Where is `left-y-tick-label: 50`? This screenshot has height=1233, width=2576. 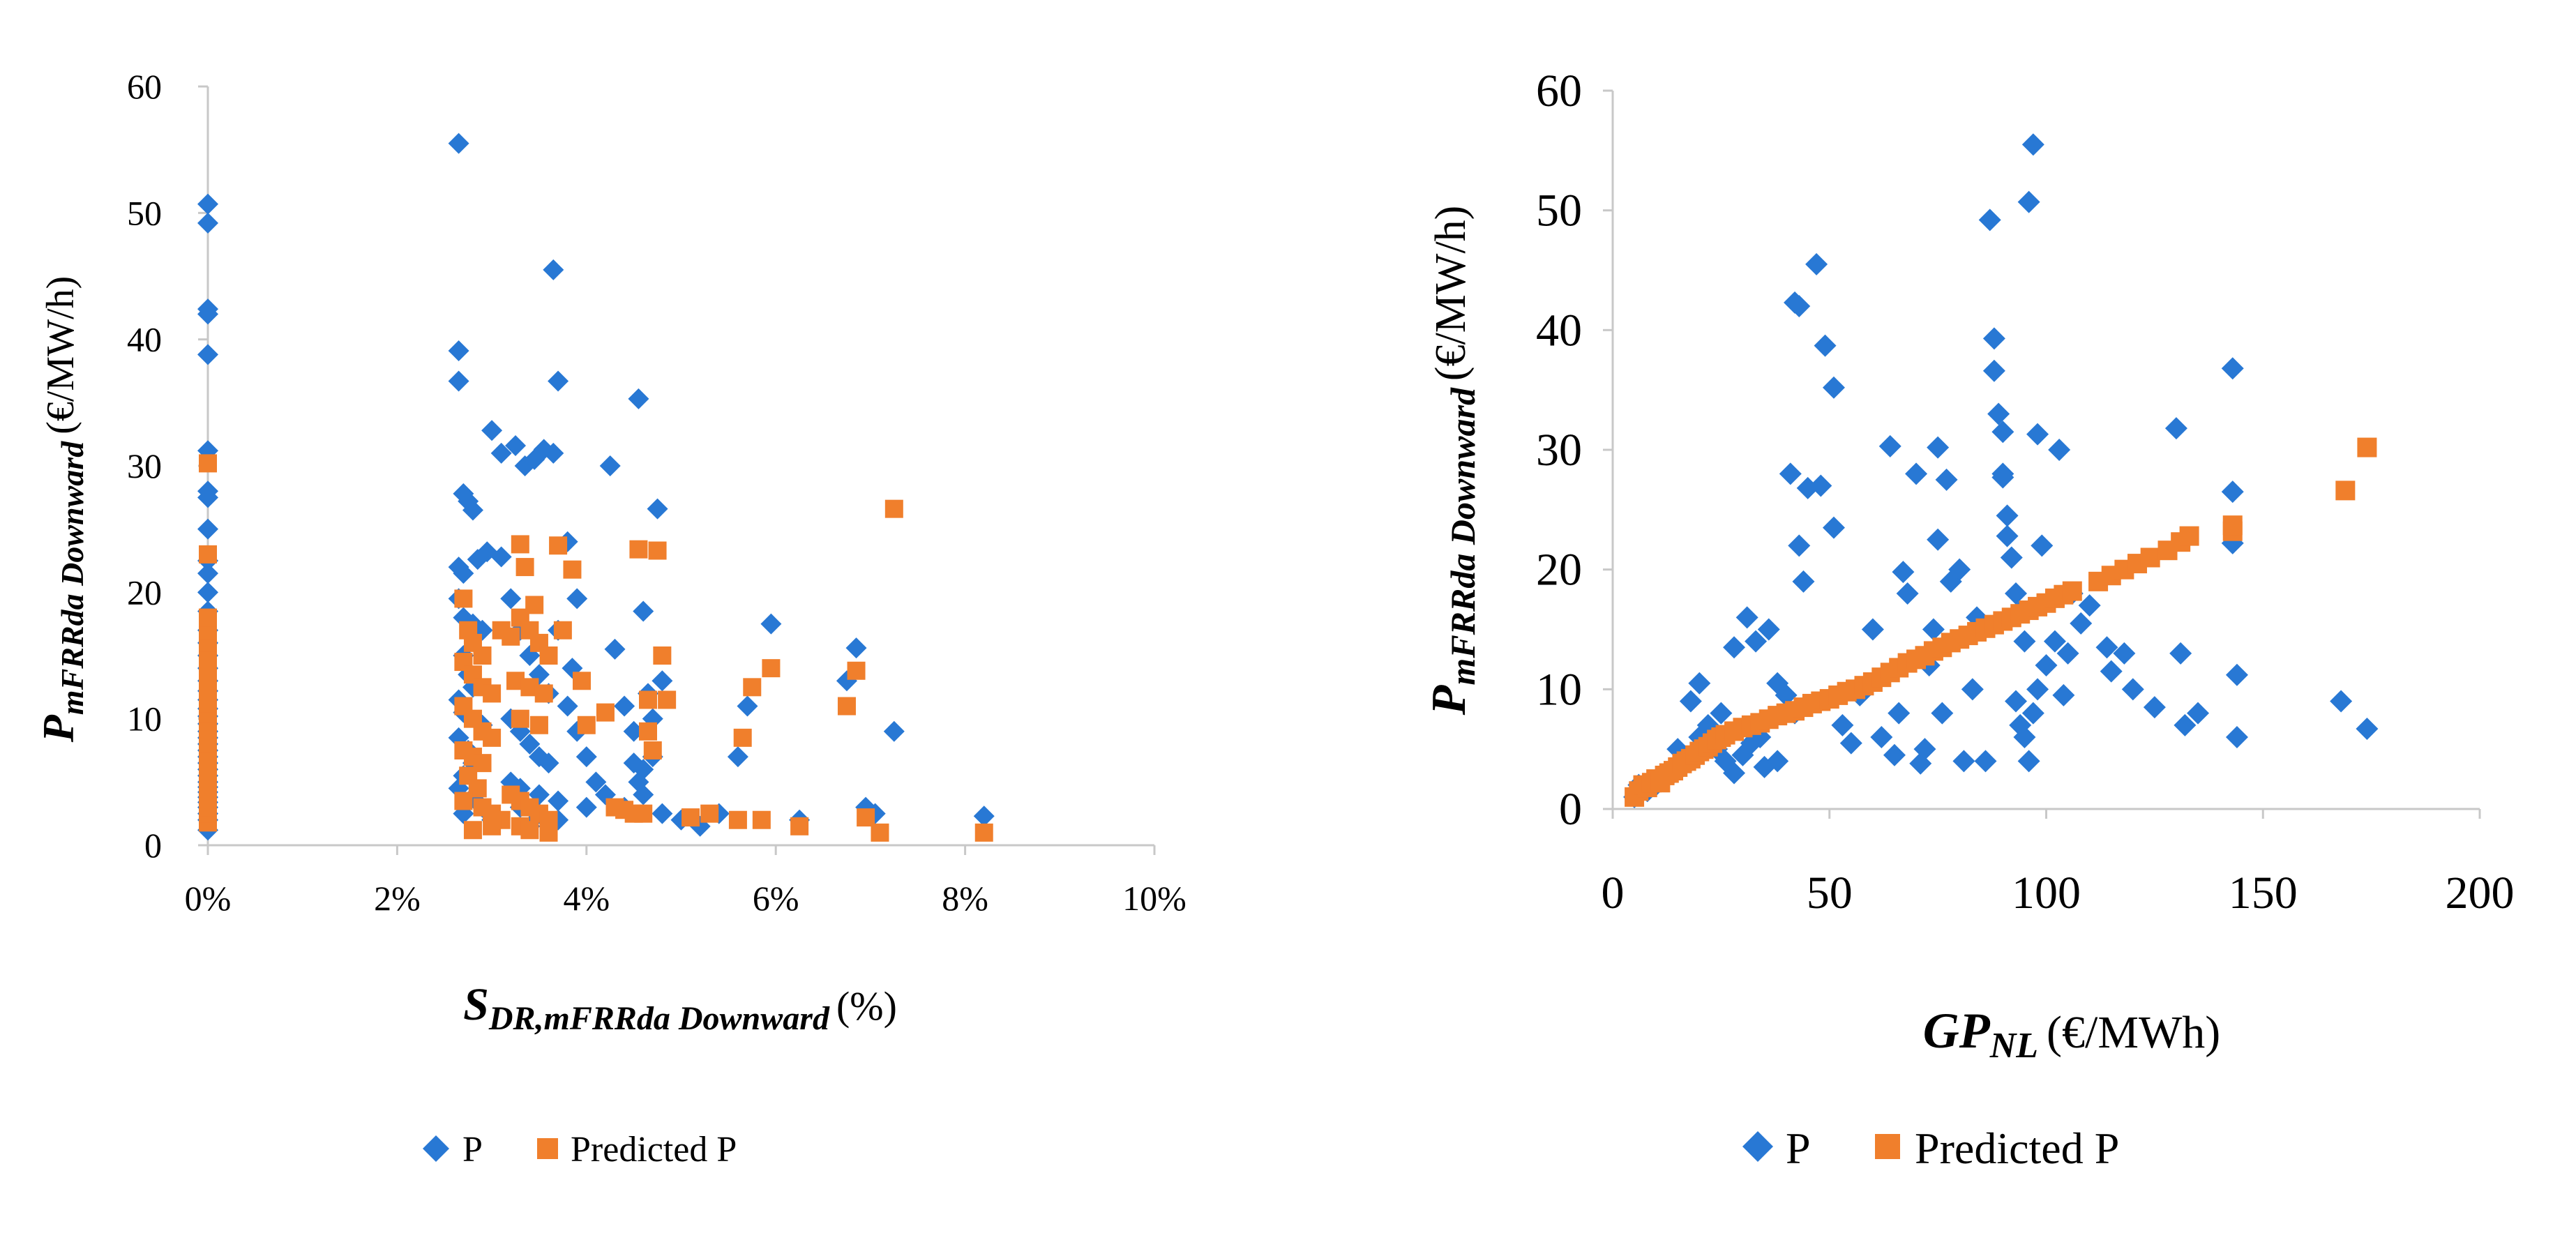
left-y-tick-label: 50 is located at coordinates (144, 212).